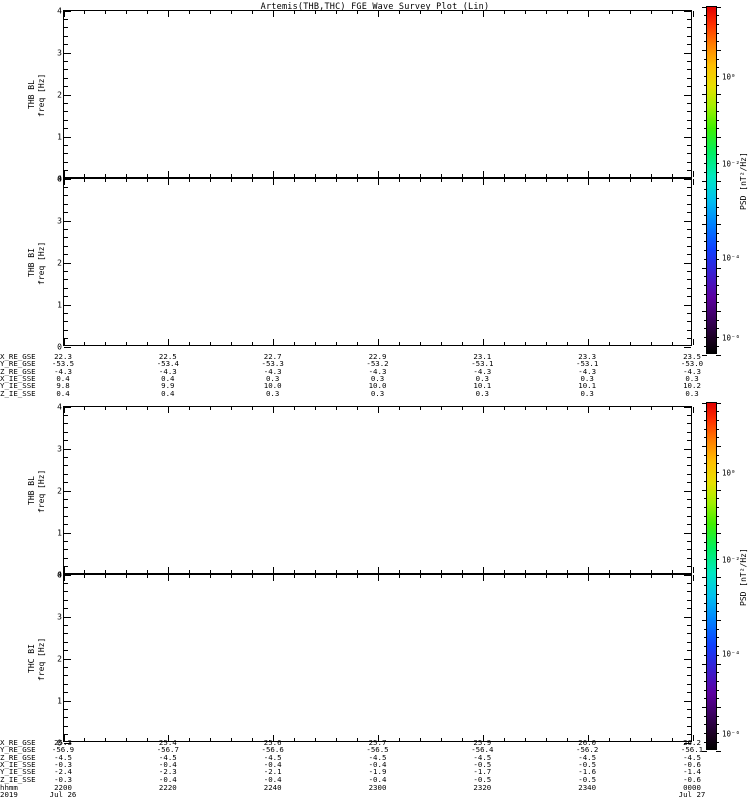 This screenshot has width=750, height=800. I want to click on annotation-value: -4.5, so click(377, 757).